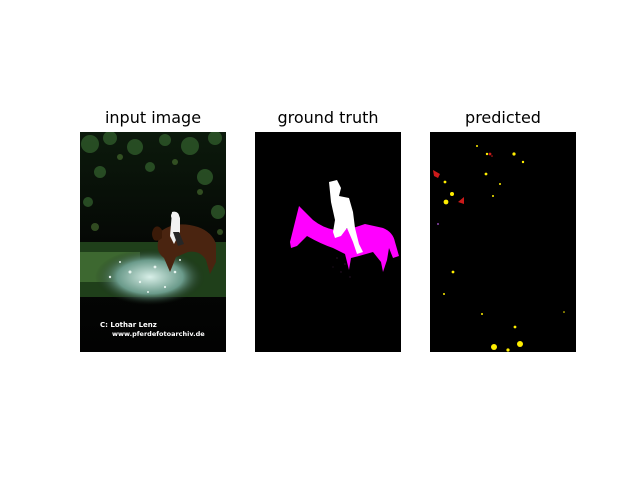 The width and height of the screenshot is (640, 480). I want to click on input-image: C: Lothar Lenz www.pferdefotoarchiv.de, so click(153, 242).